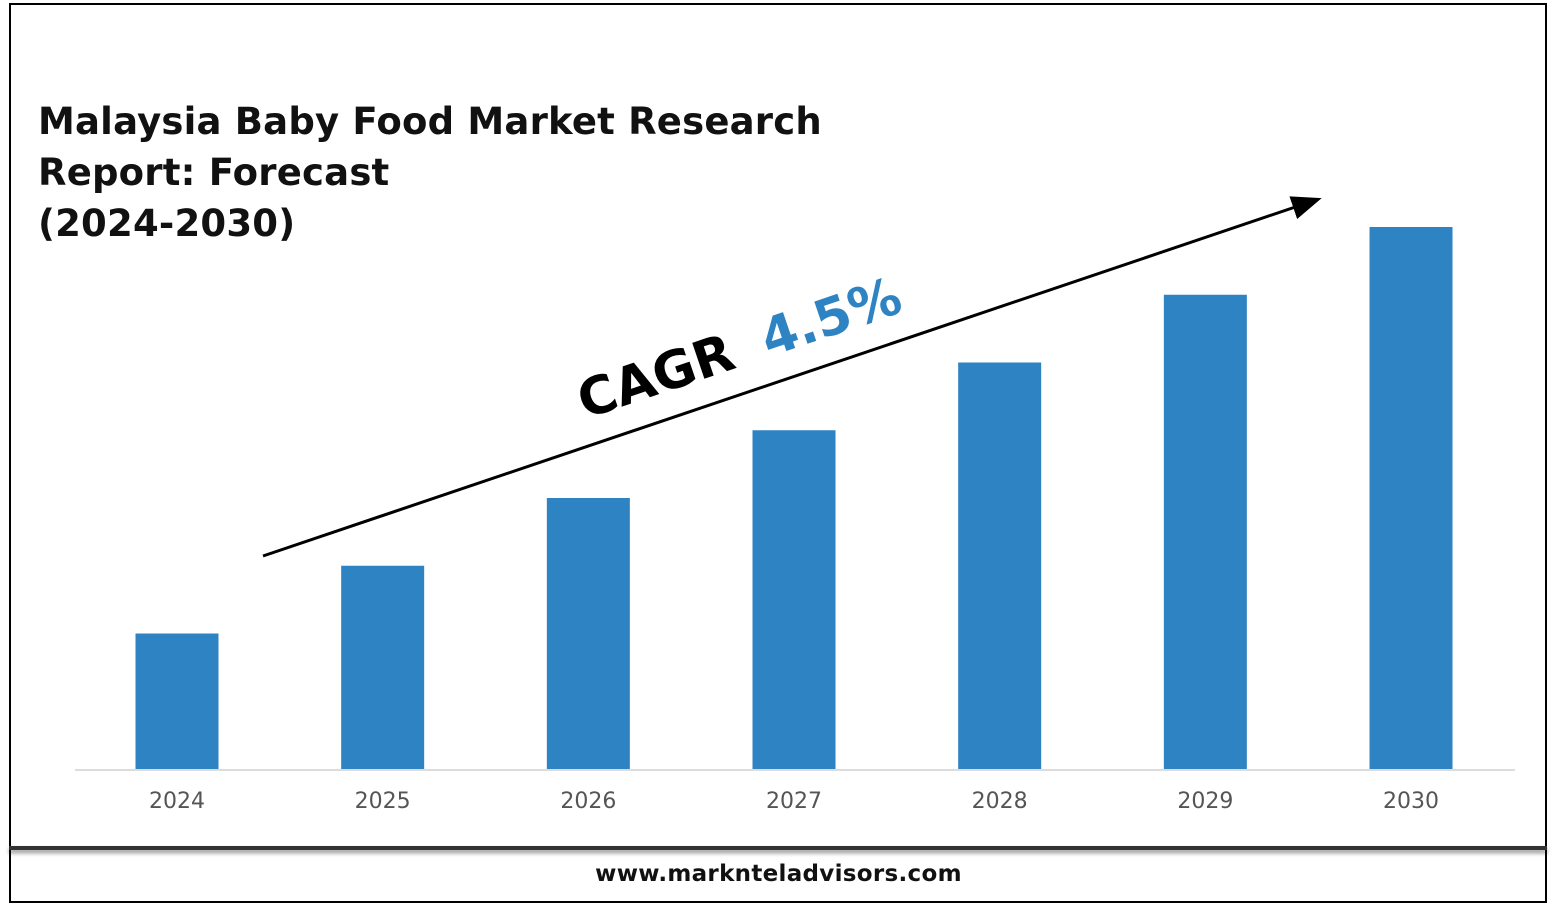 The image size is (1557, 907). I want to click on cagr-value: 4.5%, so click(831, 317).